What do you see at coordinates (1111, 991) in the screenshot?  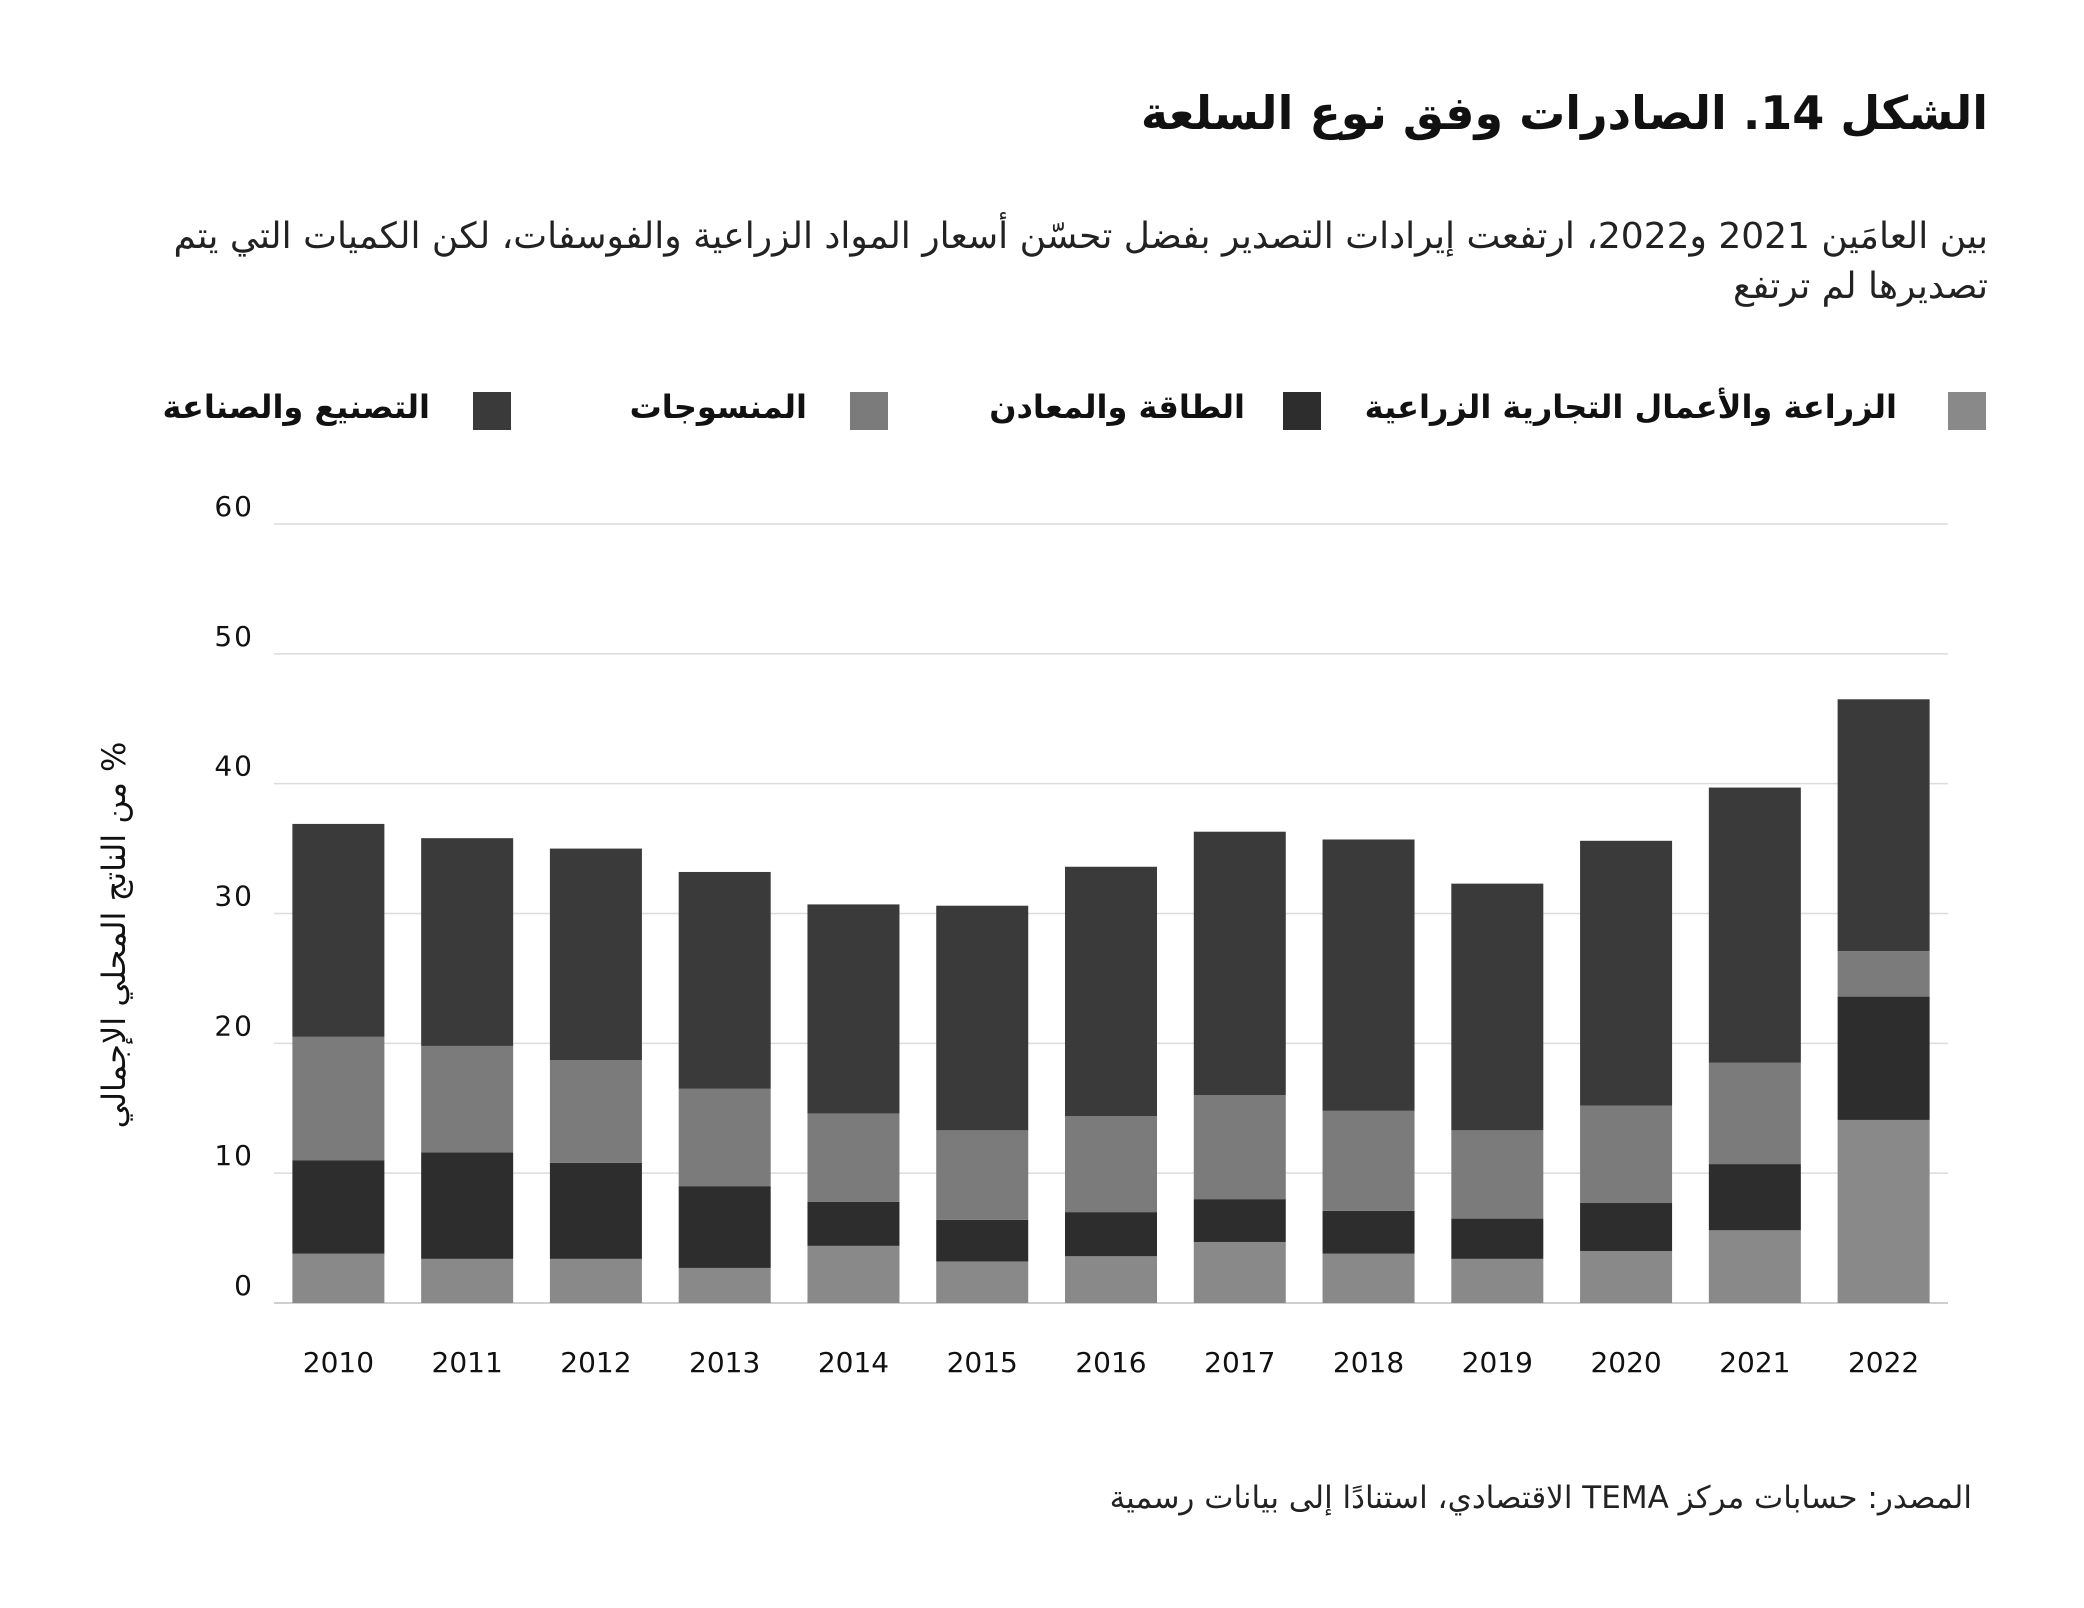 I see `bar-segment-manufacturing-2016` at bounding box center [1111, 991].